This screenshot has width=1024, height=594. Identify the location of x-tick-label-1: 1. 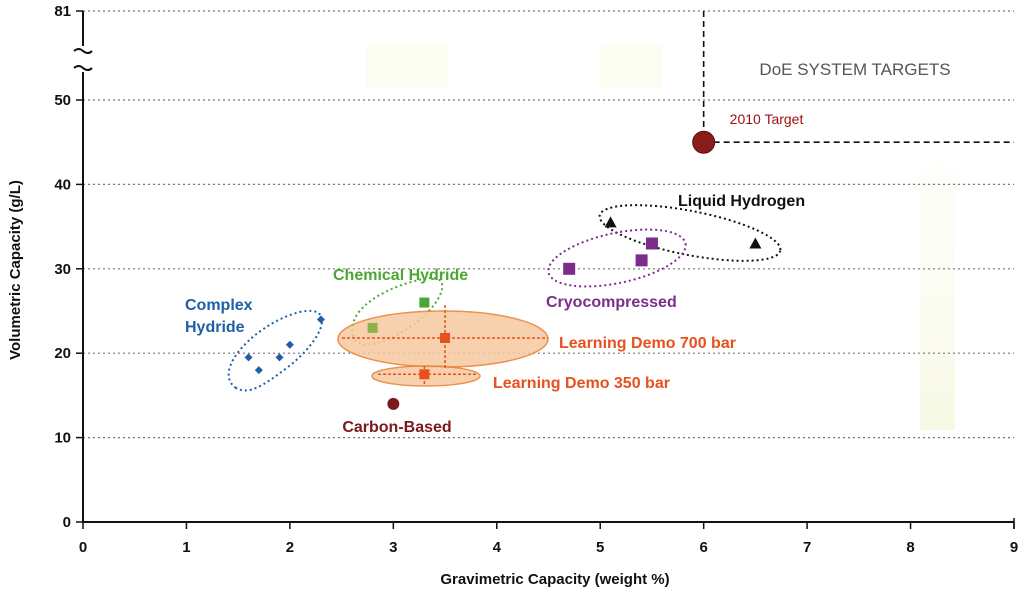
(186, 547).